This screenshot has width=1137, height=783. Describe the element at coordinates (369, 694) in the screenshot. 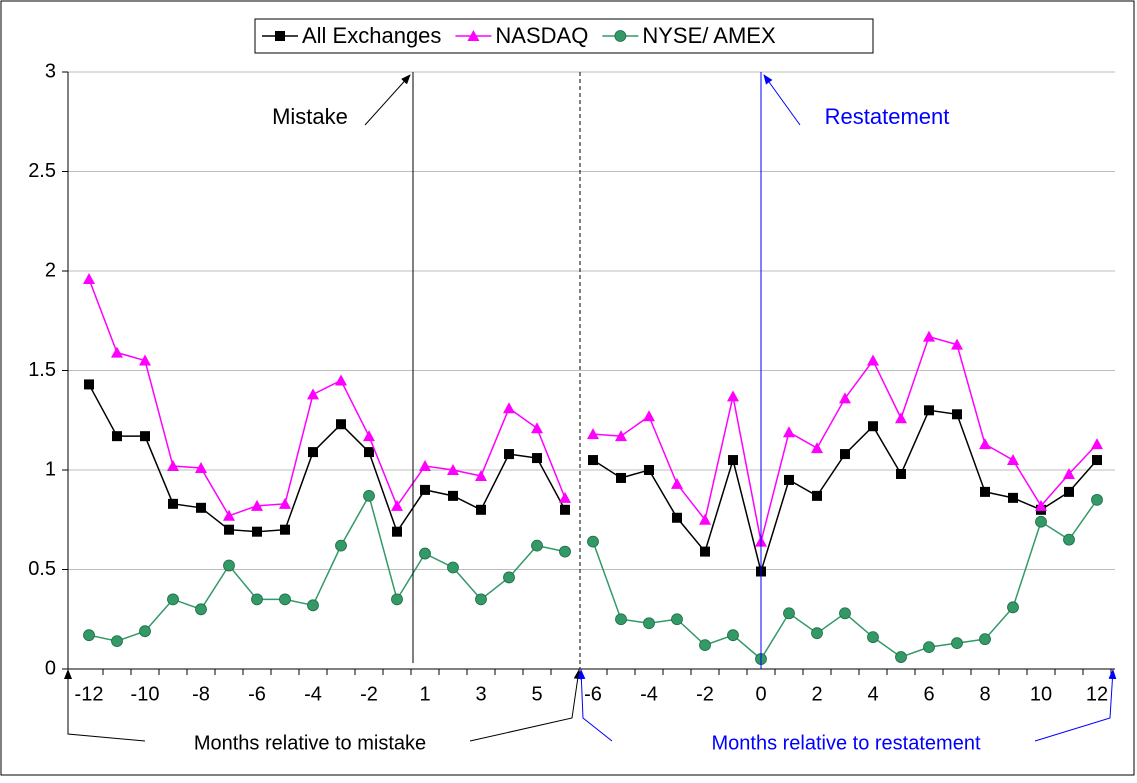

I see `x-tick-label: -2` at that location.